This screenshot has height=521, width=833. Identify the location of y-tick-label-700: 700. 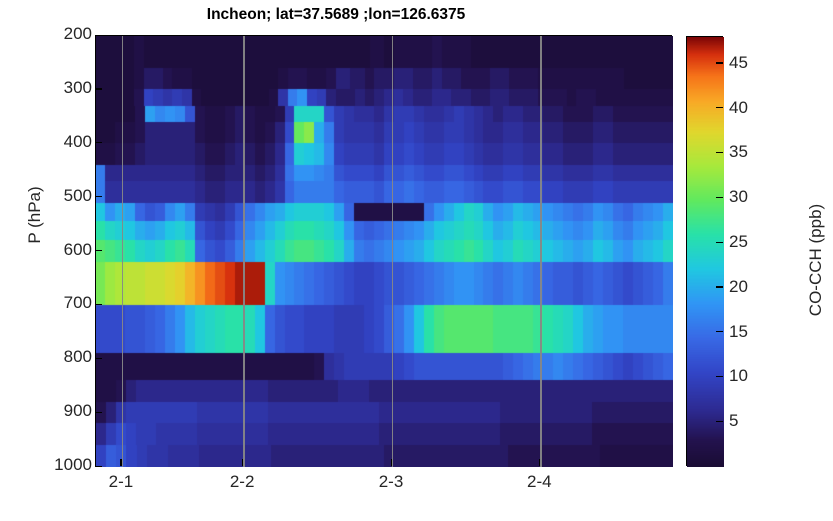
(77, 303).